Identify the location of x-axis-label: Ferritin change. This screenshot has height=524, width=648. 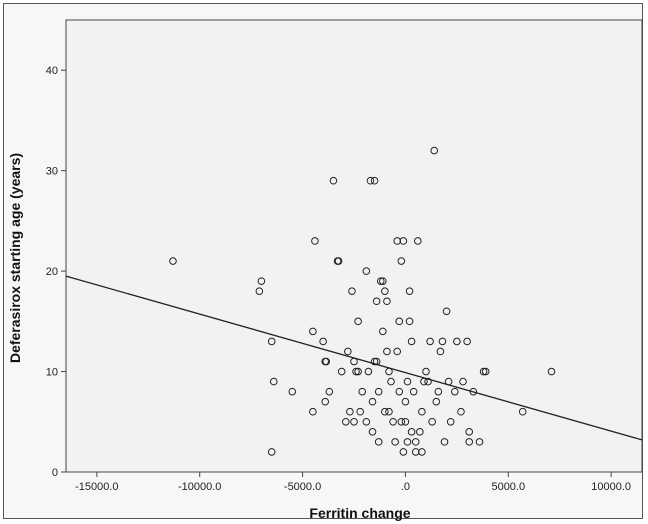
(359, 513).